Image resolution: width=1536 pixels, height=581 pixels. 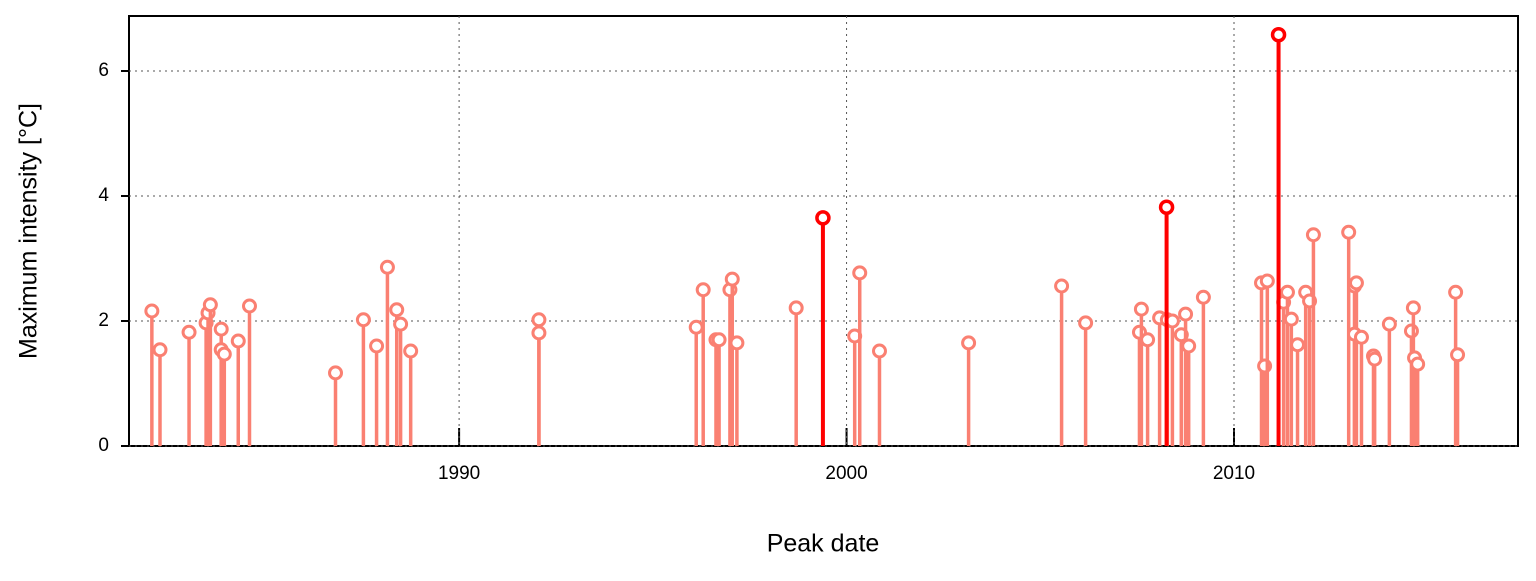 What do you see at coordinates (103, 195) in the screenshot?
I see `y-tick-label: 4` at bounding box center [103, 195].